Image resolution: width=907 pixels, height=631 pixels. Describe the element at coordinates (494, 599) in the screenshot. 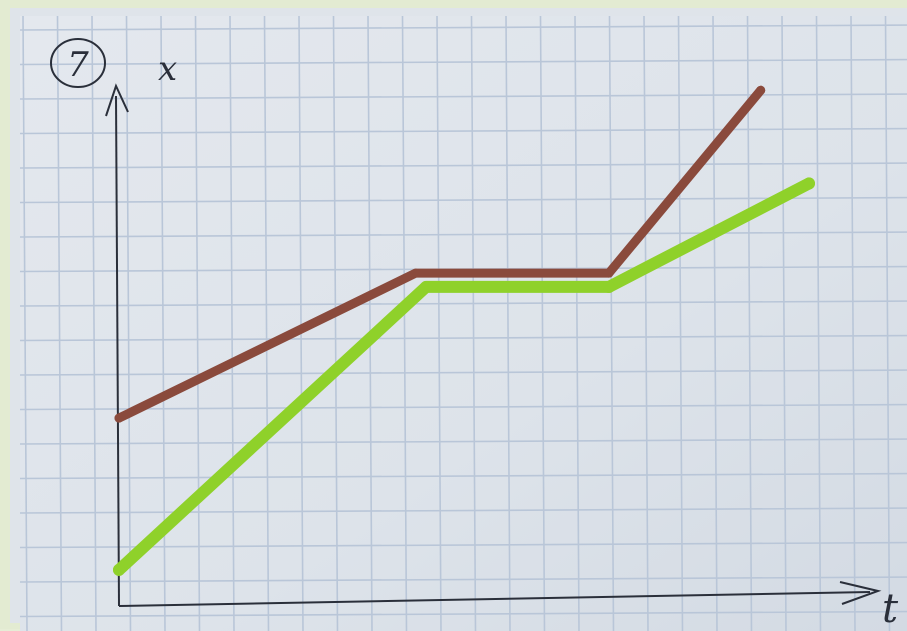

I see `x-axis` at that location.